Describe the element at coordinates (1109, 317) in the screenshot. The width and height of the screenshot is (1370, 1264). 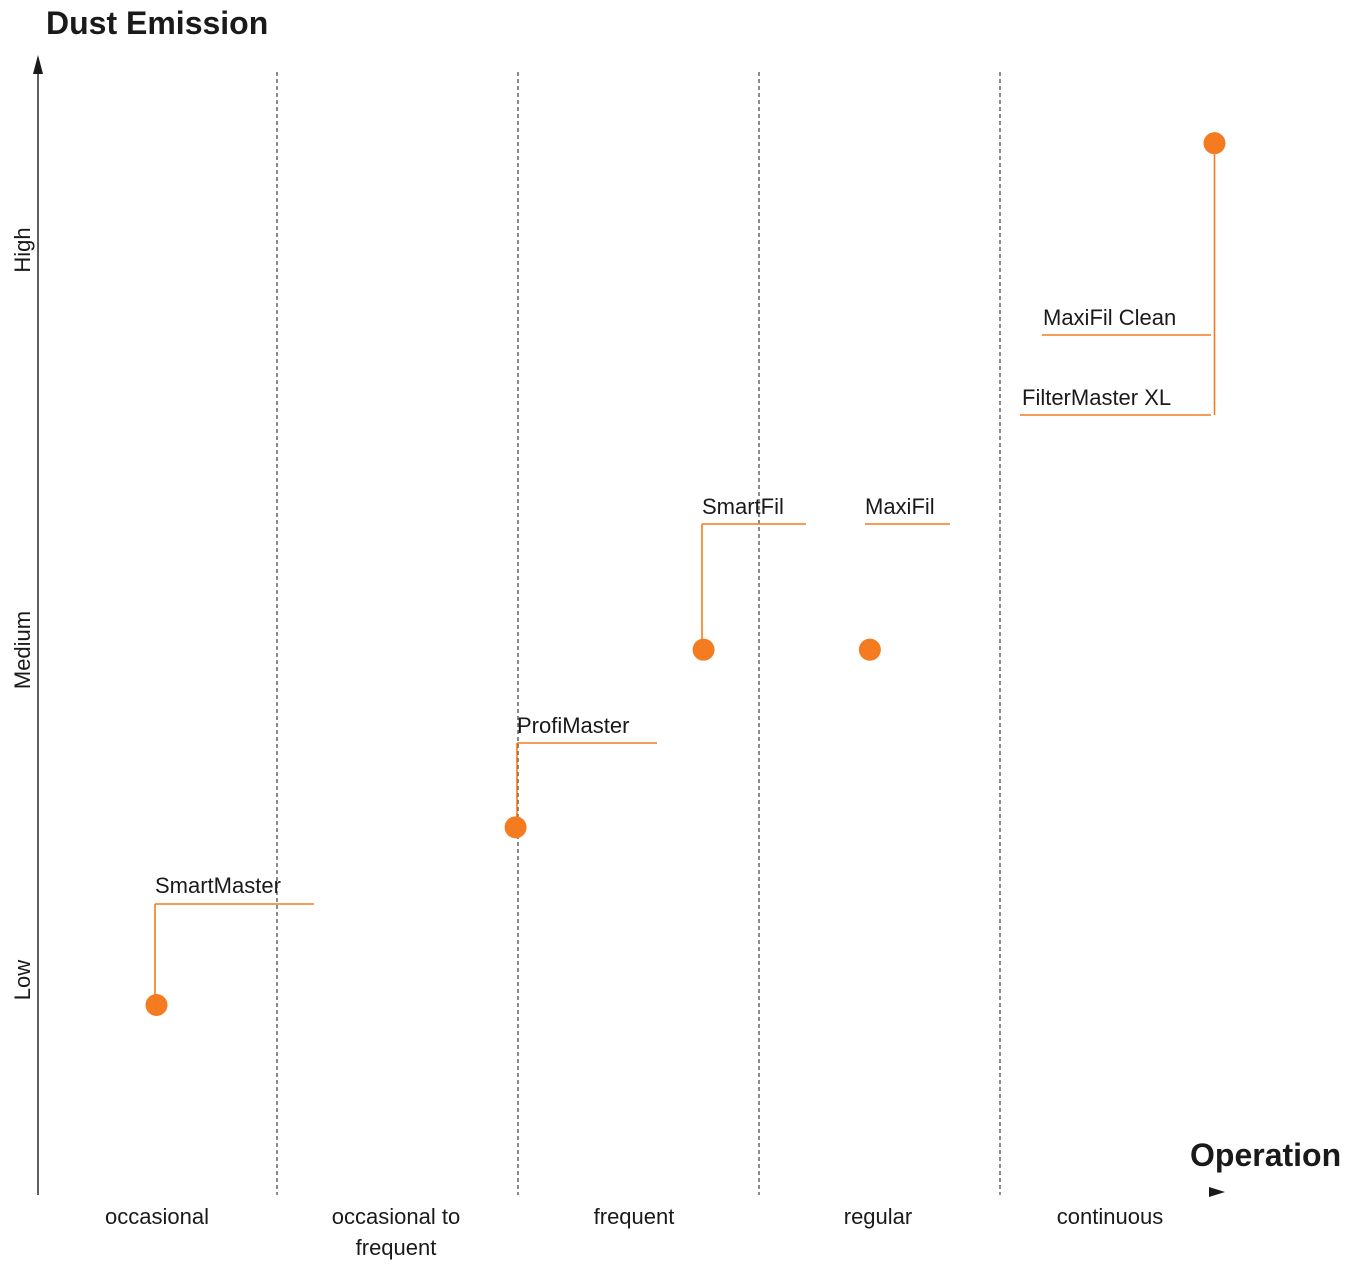
I see `point-label: MaxiFil Clean` at that location.